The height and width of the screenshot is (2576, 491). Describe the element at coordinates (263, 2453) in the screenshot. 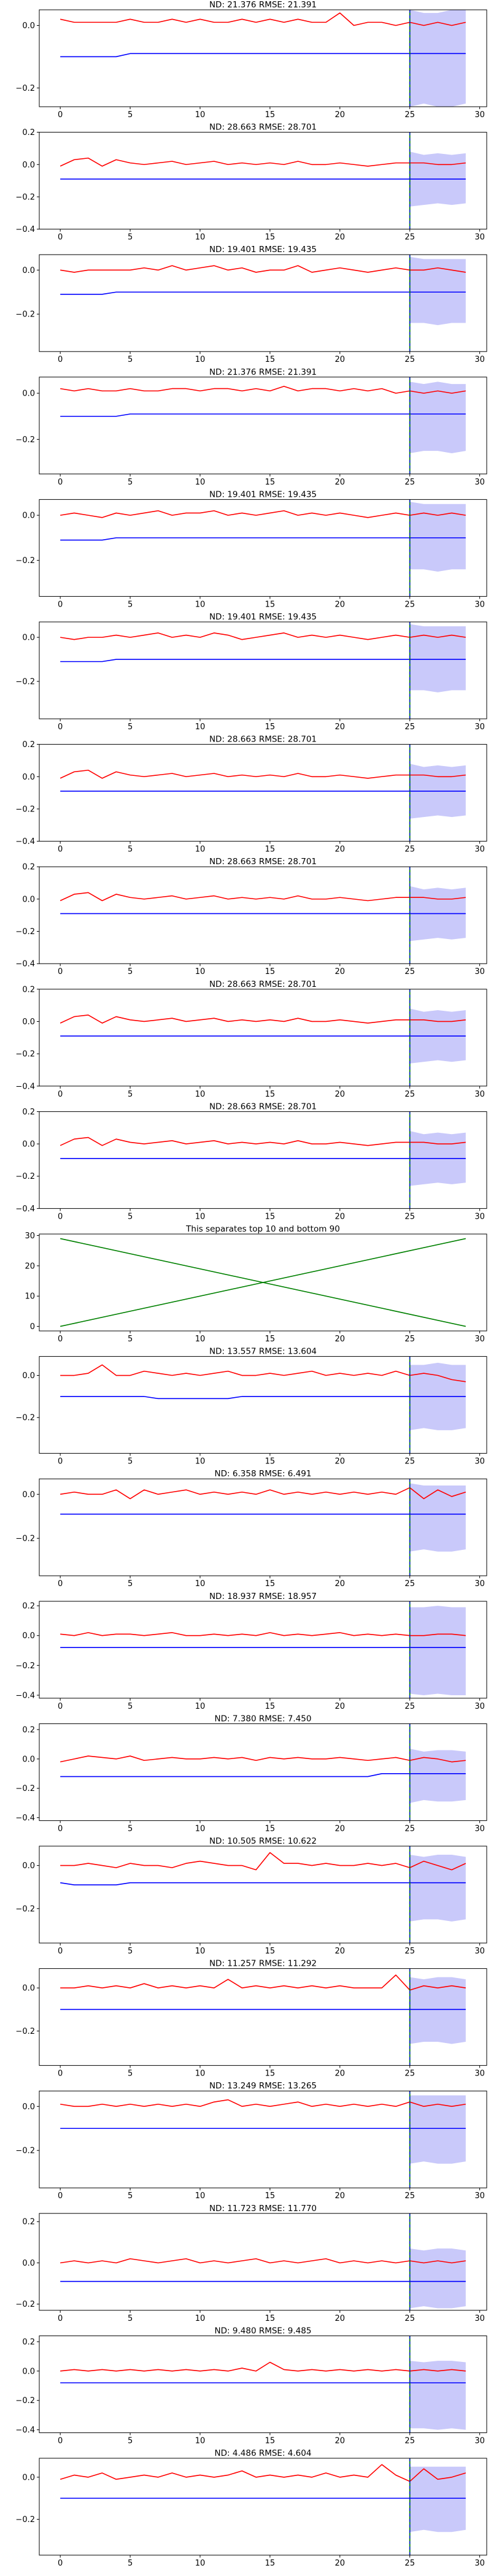

I see `chart-title: ND: 4.486 RMSE: 4.604` at that location.